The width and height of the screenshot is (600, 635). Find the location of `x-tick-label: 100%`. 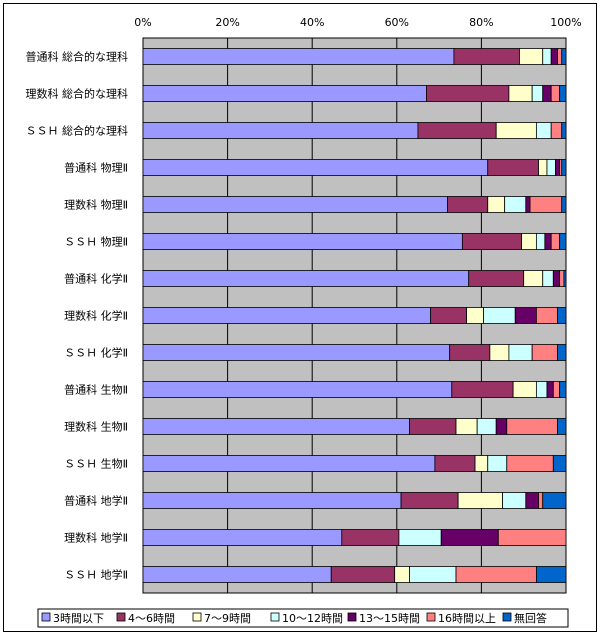

x-tick-label: 100% is located at coordinates (565, 22).